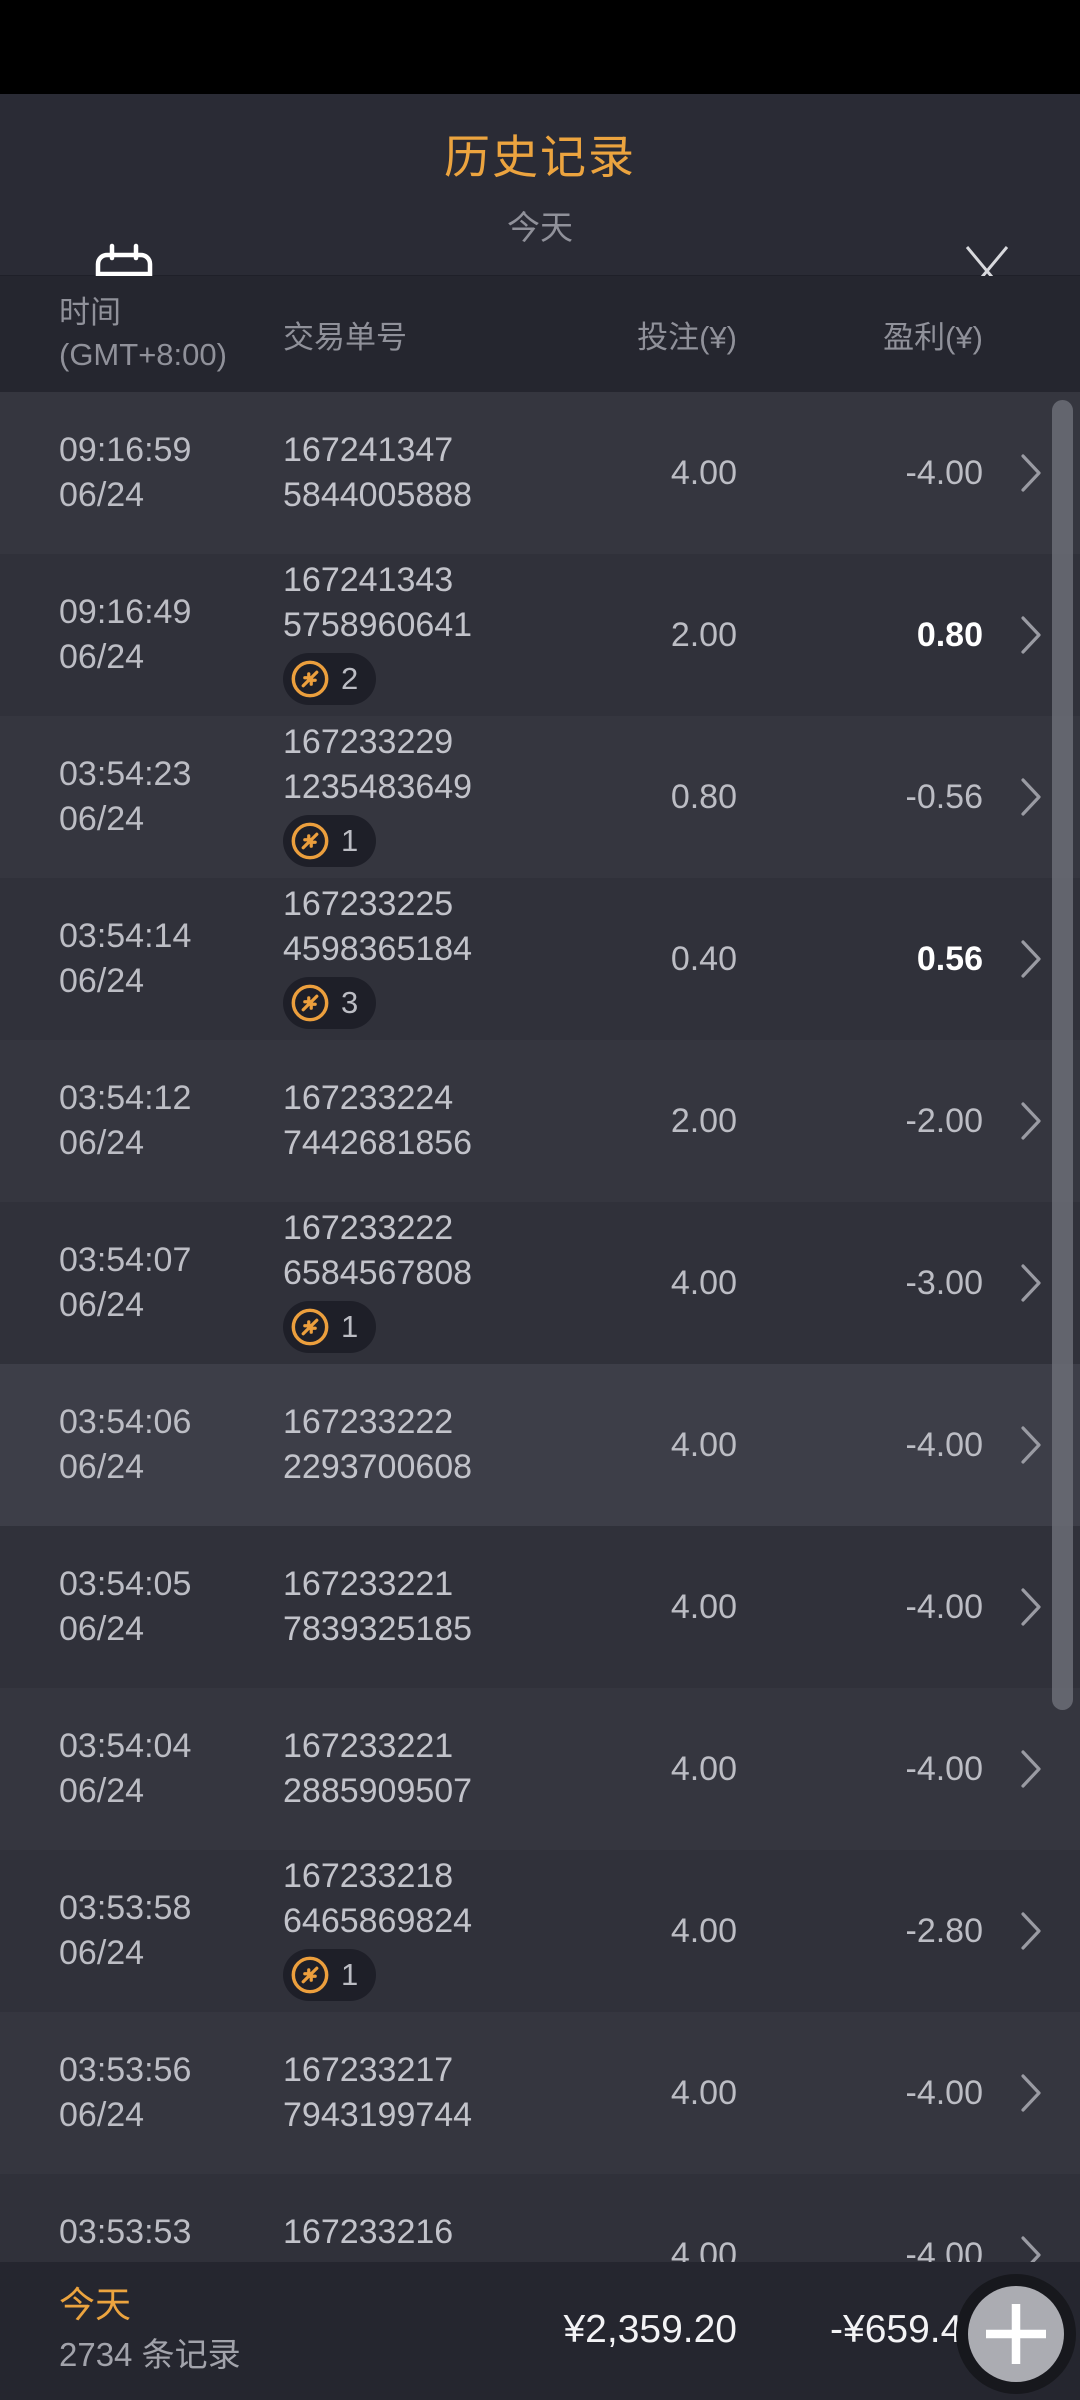  I want to click on row-time: 03:53:56 06/24, so click(125, 2092).